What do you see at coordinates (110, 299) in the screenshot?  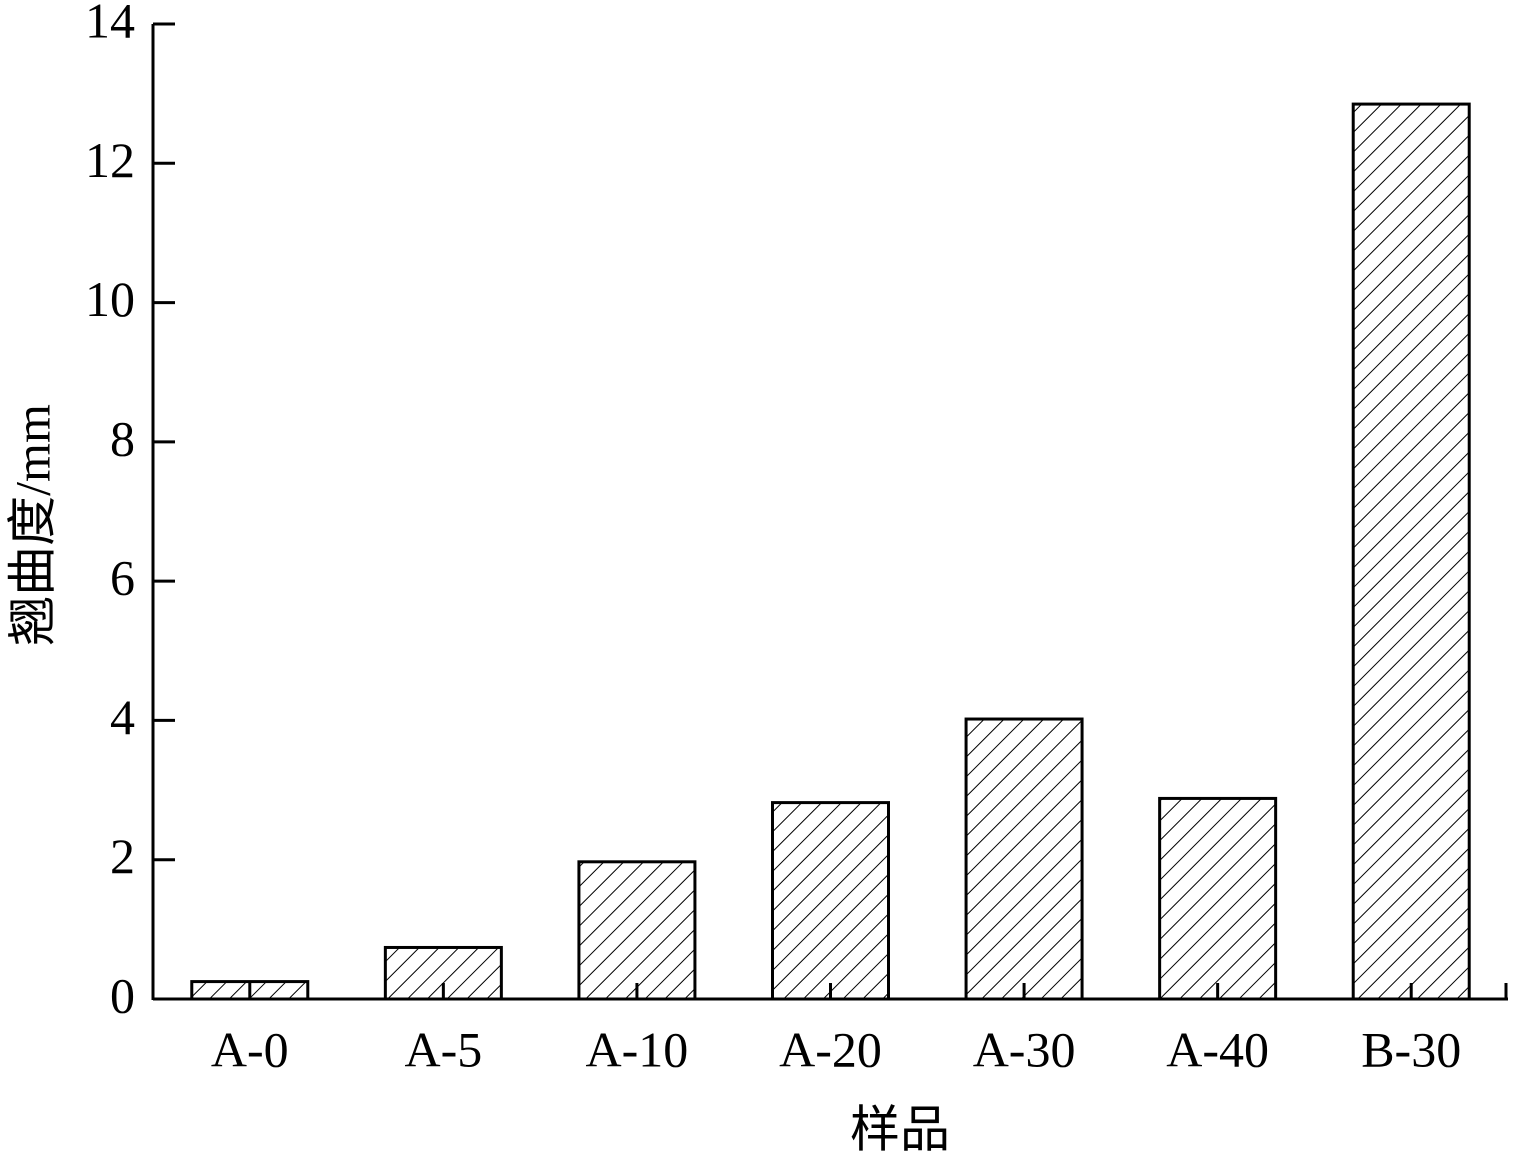 I see `y-tick-label: 10` at bounding box center [110, 299].